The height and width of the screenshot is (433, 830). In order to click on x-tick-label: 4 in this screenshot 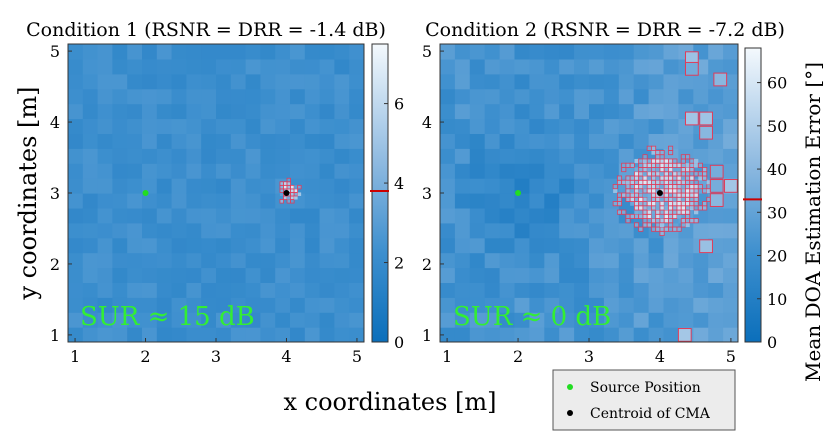, I will do `click(660, 356)`.